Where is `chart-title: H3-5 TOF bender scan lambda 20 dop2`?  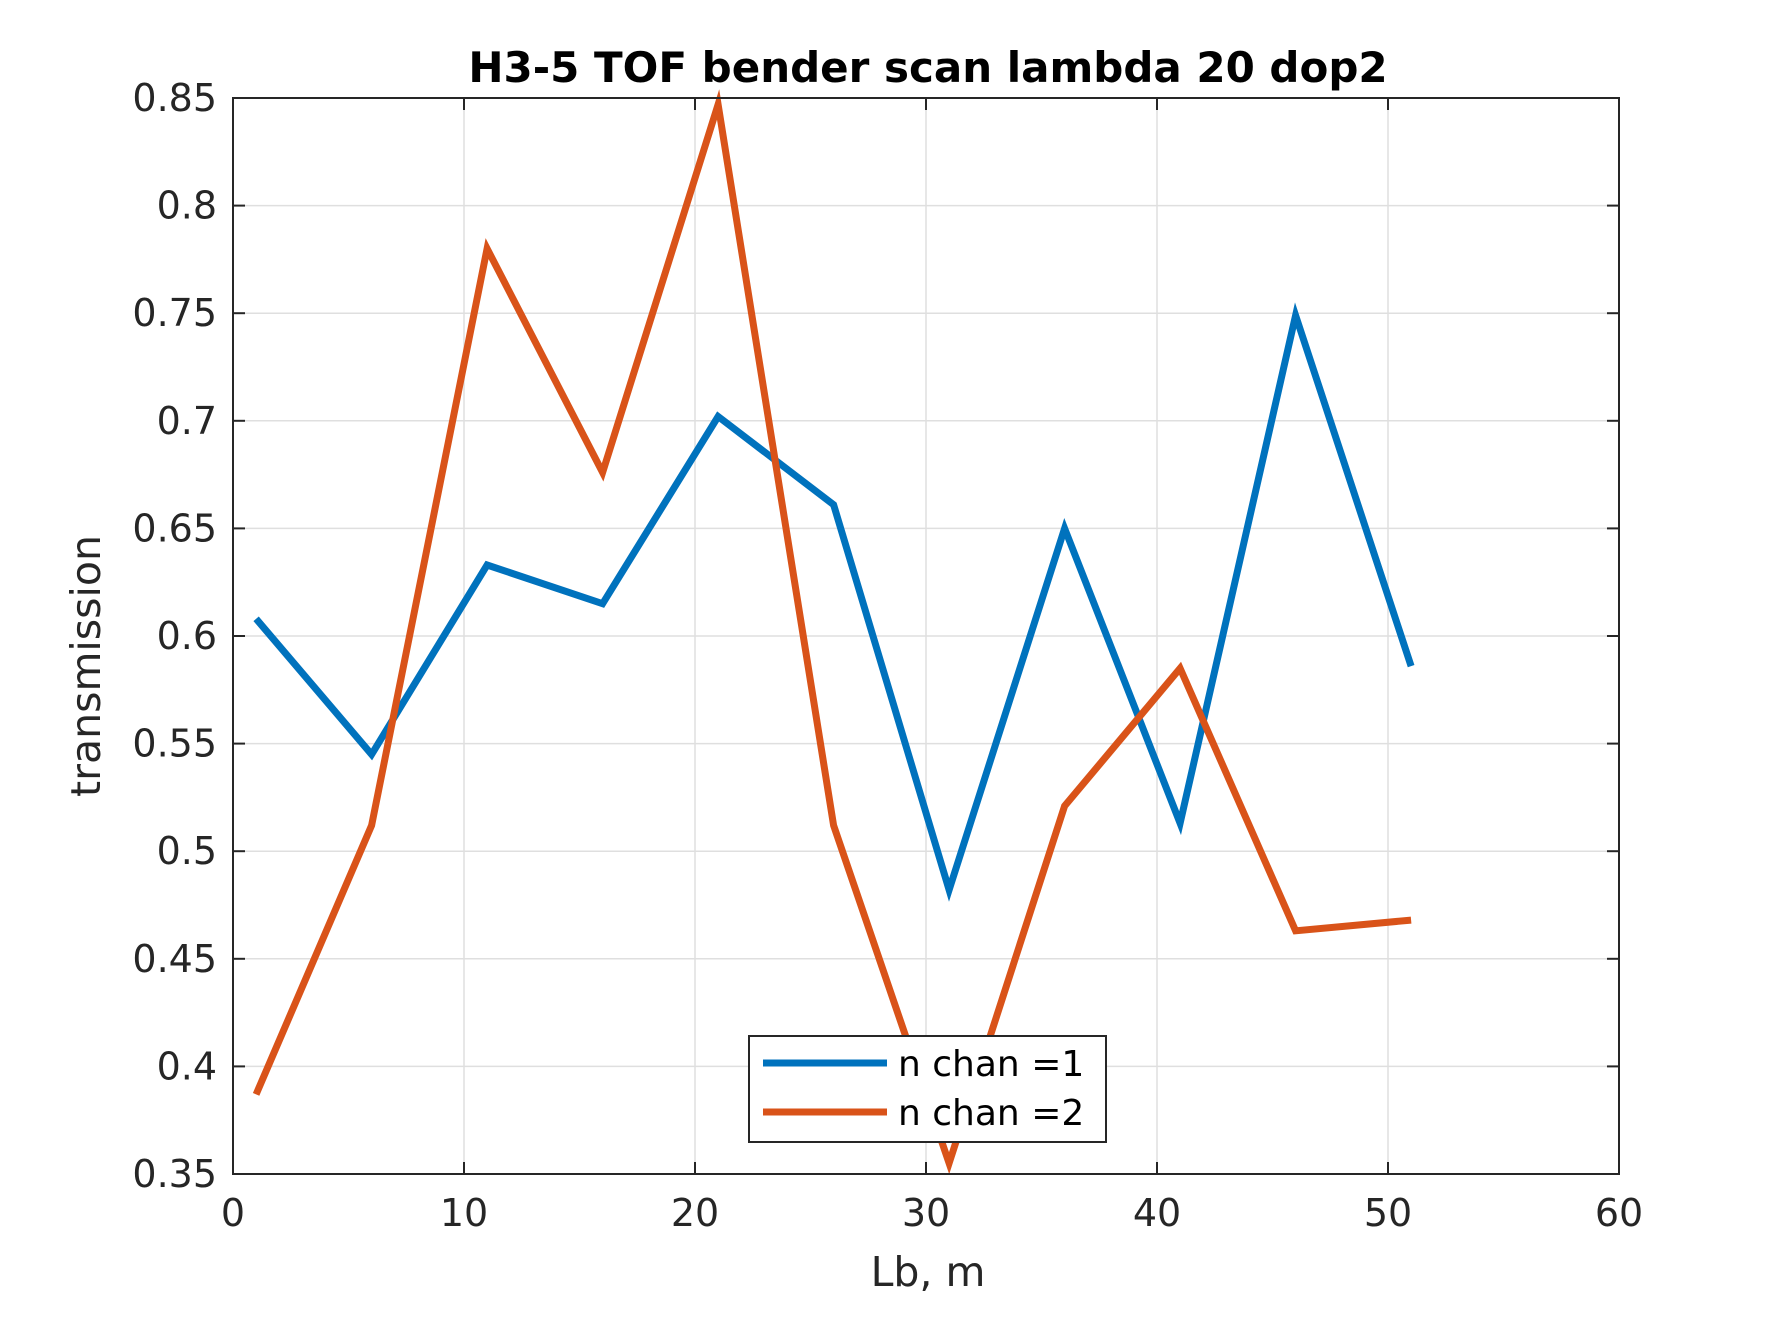 chart-title: H3-5 TOF bender scan lambda 20 dop2 is located at coordinates (927, 67).